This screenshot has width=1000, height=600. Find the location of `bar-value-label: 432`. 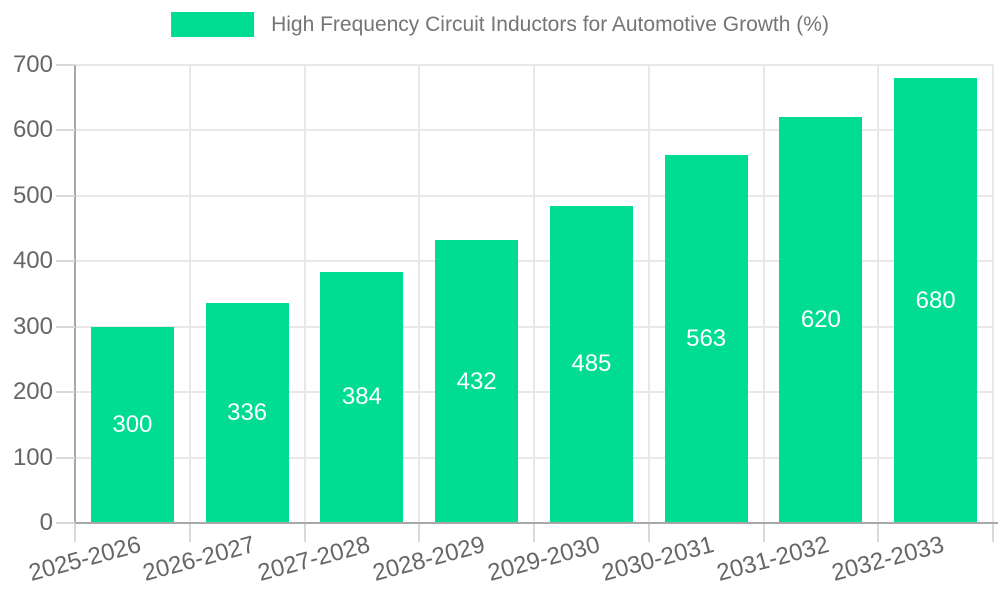

bar-value-label: 432 is located at coordinates (476, 381).